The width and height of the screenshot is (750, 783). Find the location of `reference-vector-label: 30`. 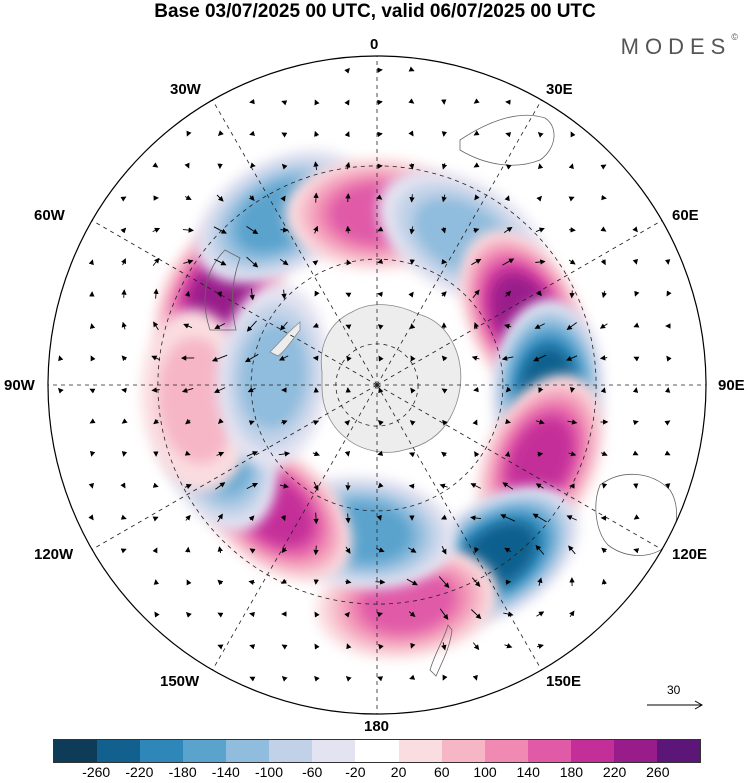

reference-vector-label: 30 is located at coordinates (674, 690).